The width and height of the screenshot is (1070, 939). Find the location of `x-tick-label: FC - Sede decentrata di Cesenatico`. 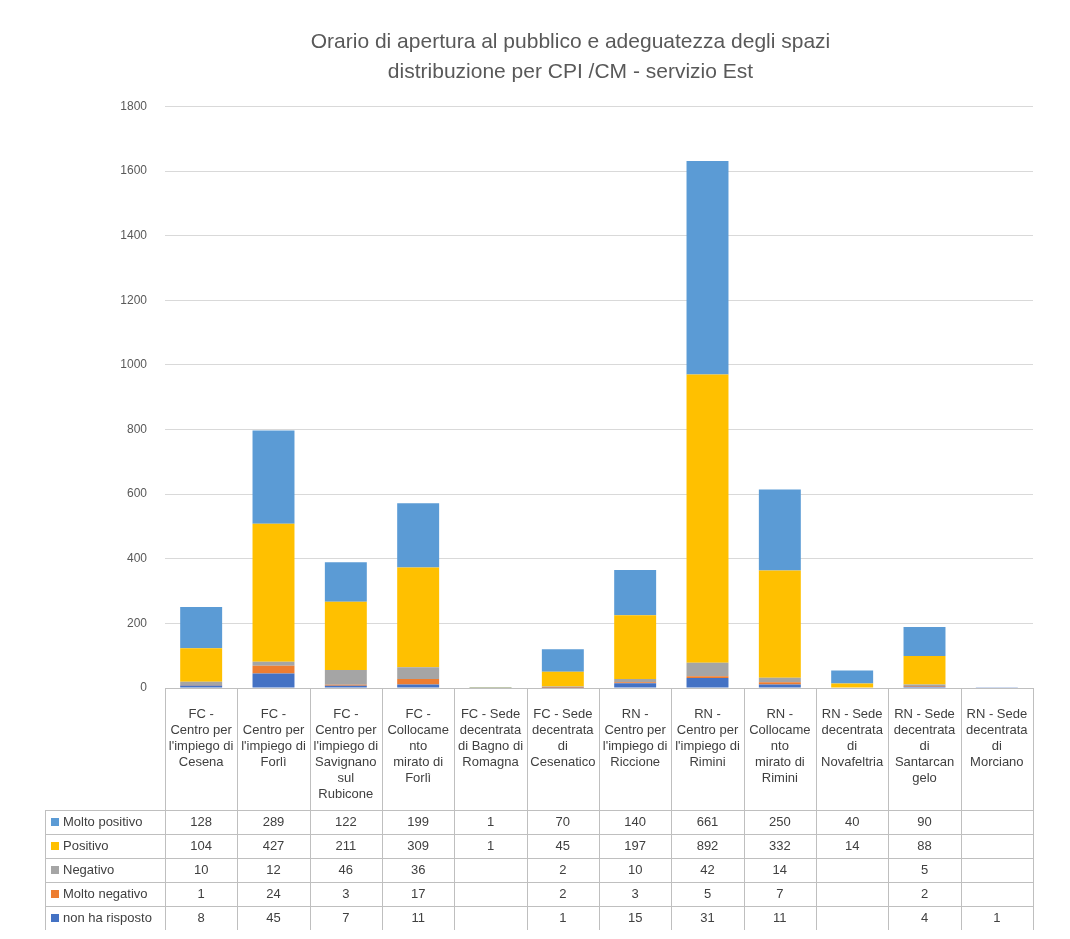

x-tick-label: FC - Sede decentrata di Cesenatico is located at coordinates (563, 738).